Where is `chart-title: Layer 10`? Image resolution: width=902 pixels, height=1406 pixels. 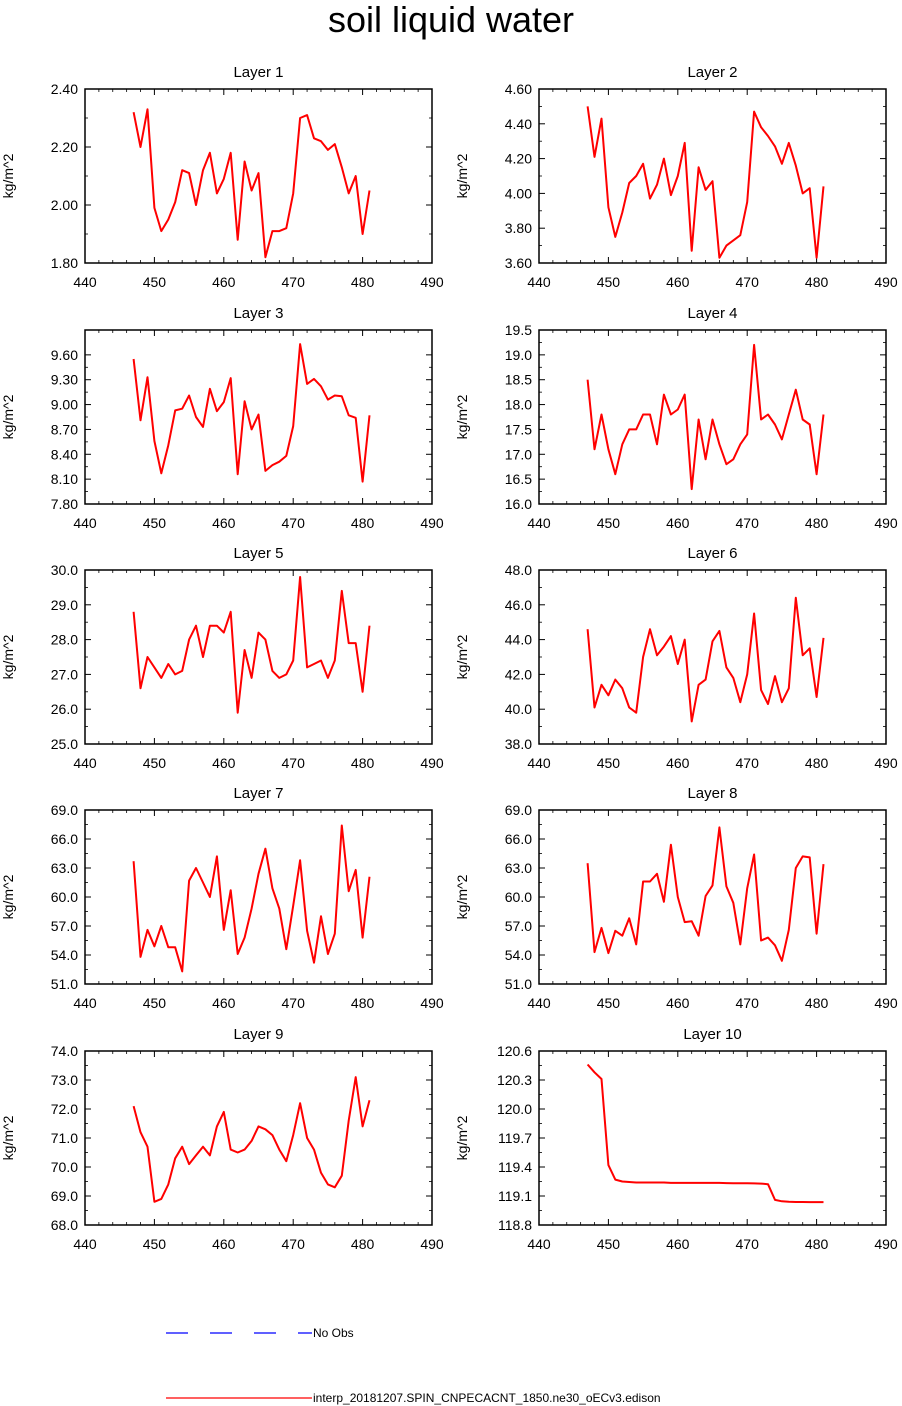 chart-title: Layer 10 is located at coordinates (712, 1034).